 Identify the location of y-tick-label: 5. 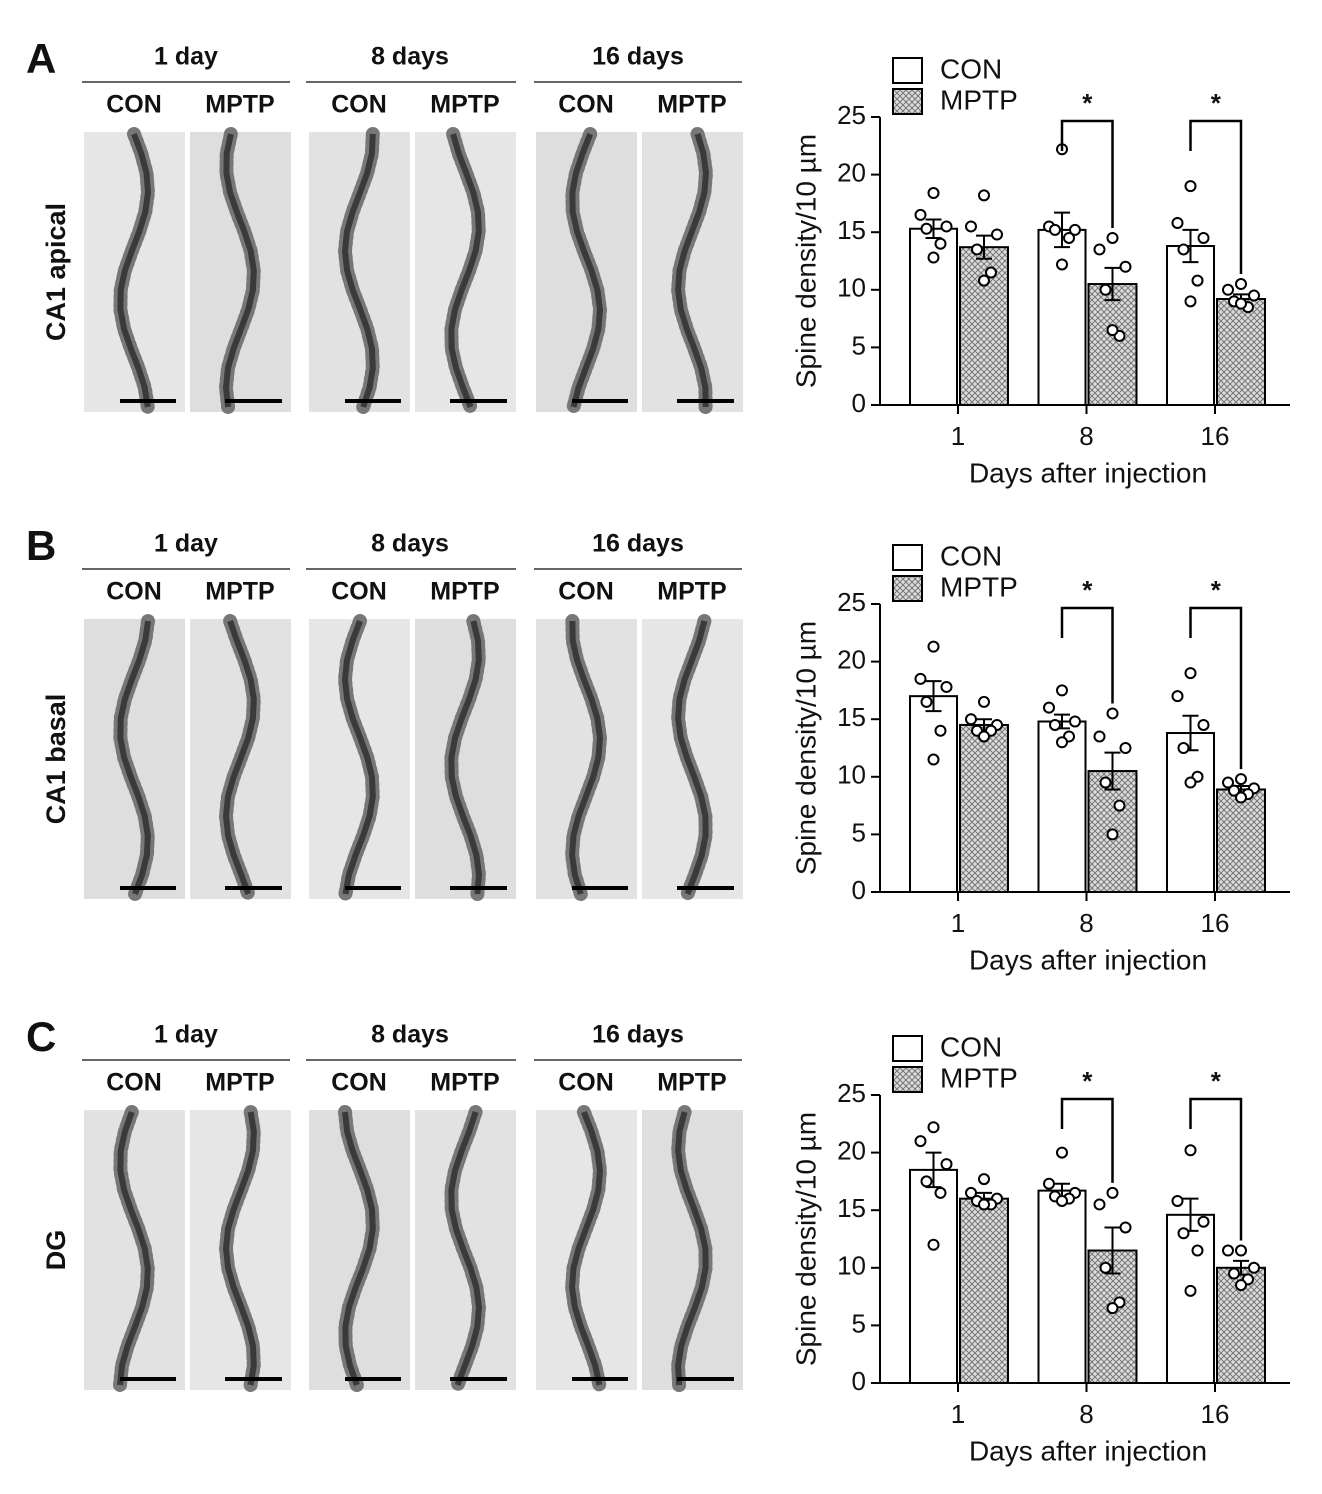
(859, 1323).